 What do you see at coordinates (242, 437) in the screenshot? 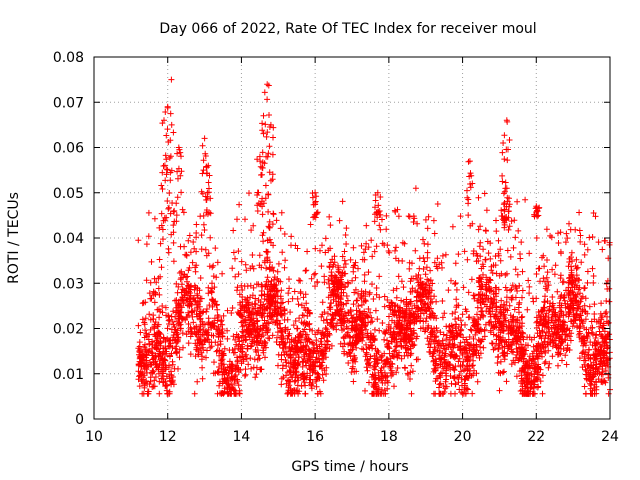
I see `x-tick-label: 14` at bounding box center [242, 437].